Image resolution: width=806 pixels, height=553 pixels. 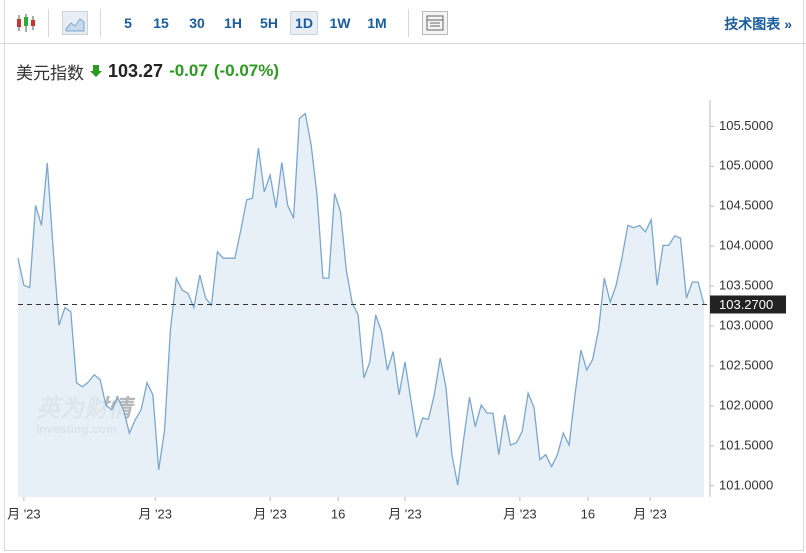 I want to click on y-tick-label: 104.5000, so click(x=746, y=205).